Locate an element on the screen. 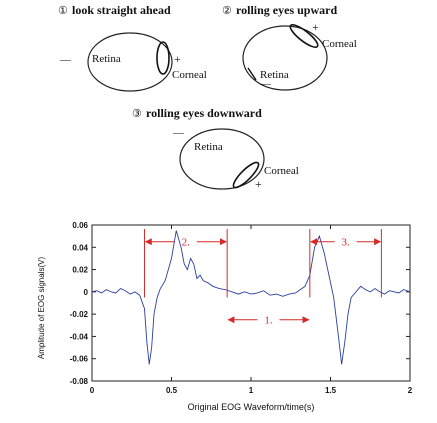 Image resolution: width=437 pixels, height=423 pixels. y-tick-label: 0.04 is located at coordinates (80, 247).